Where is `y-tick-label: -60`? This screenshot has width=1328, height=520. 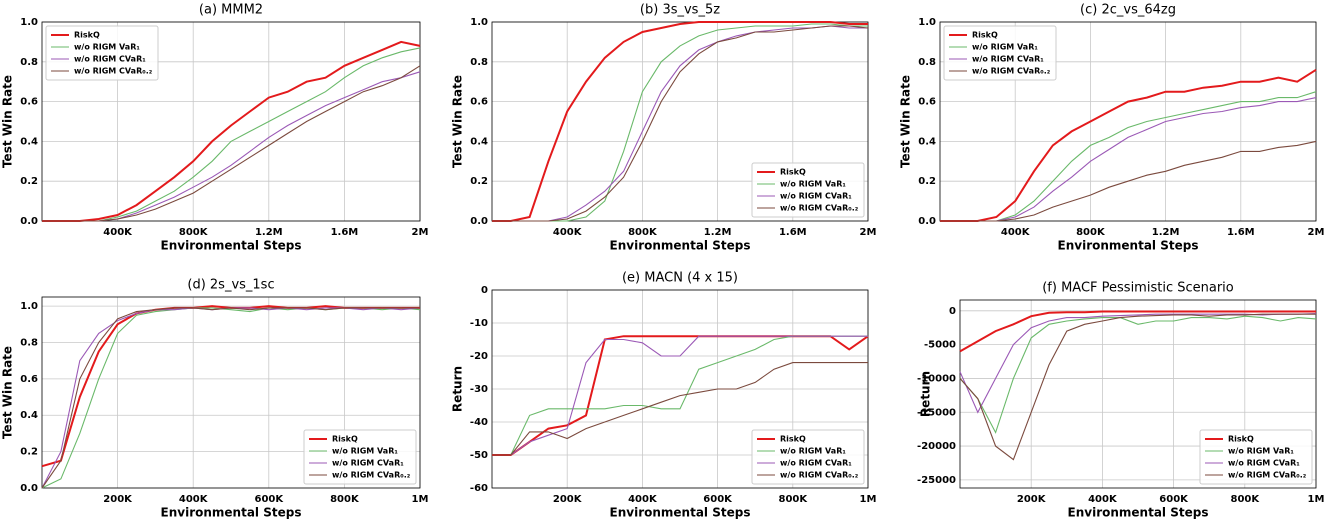 y-tick-label: -60 is located at coordinates (479, 488).